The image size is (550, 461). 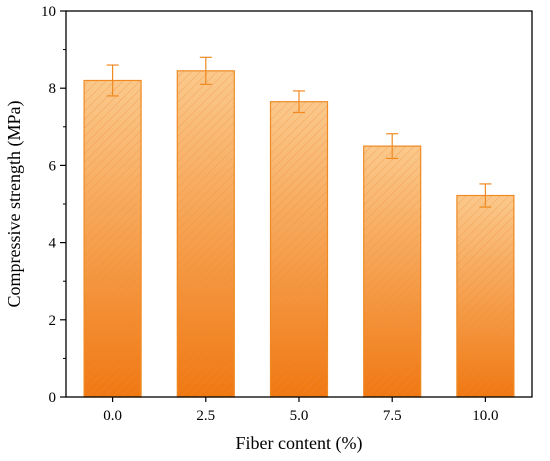 What do you see at coordinates (205, 70) in the screenshot?
I see `error-bar-2.5` at bounding box center [205, 70].